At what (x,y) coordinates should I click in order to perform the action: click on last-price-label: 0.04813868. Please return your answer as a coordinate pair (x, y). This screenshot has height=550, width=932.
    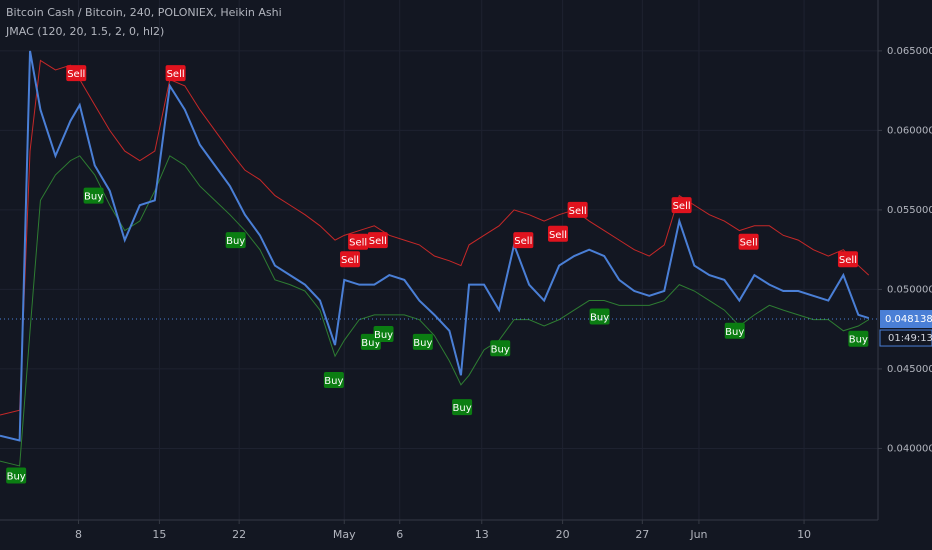
    Looking at the image, I should click on (908, 319).